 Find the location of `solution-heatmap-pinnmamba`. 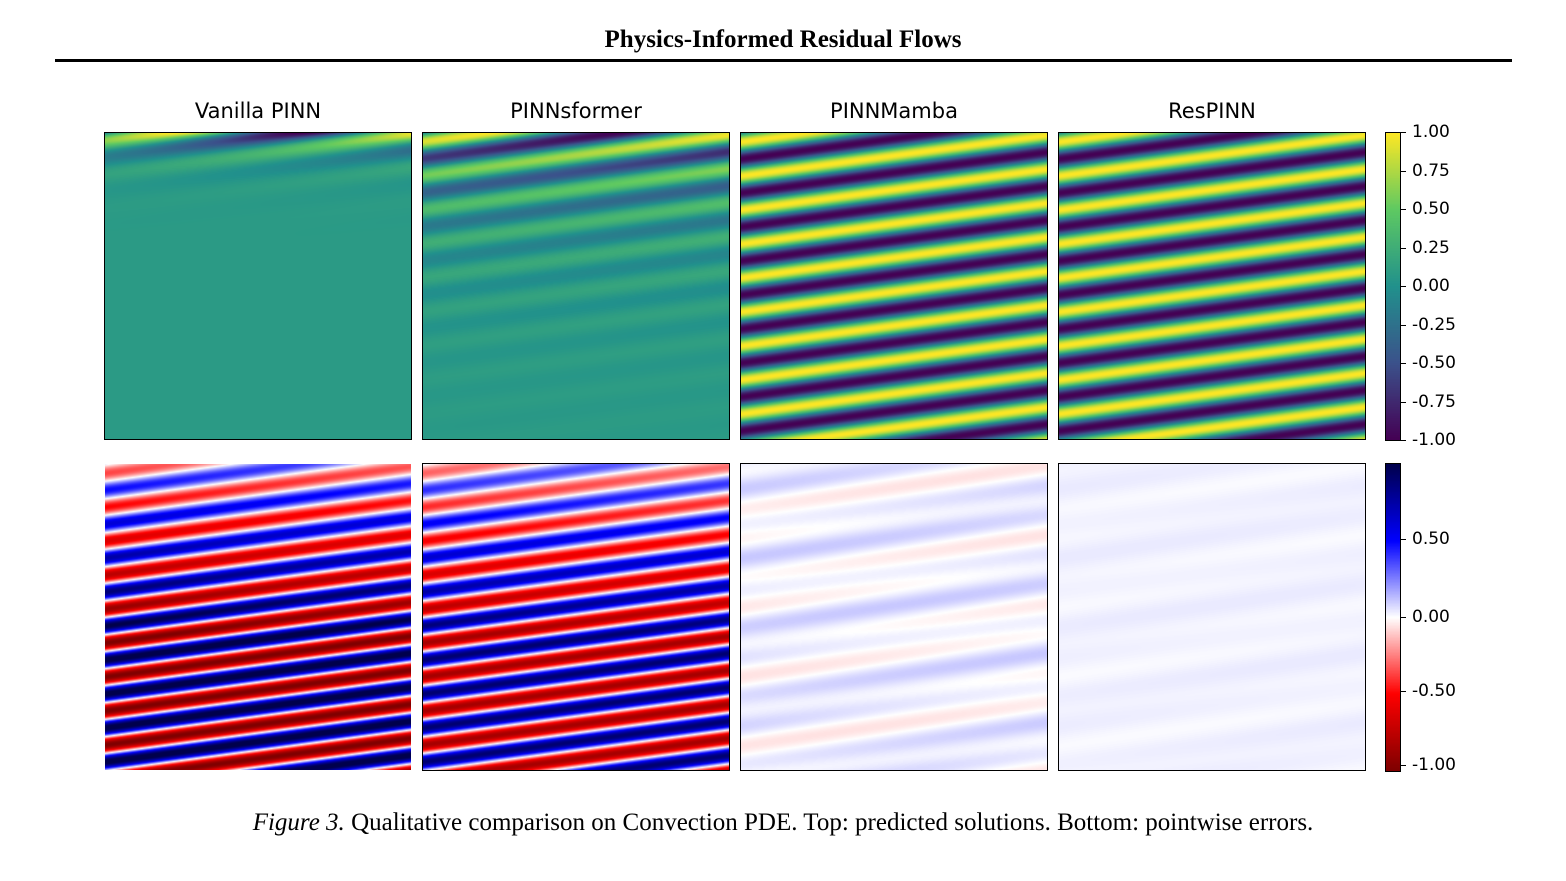

solution-heatmap-pinnmamba is located at coordinates (894, 286).